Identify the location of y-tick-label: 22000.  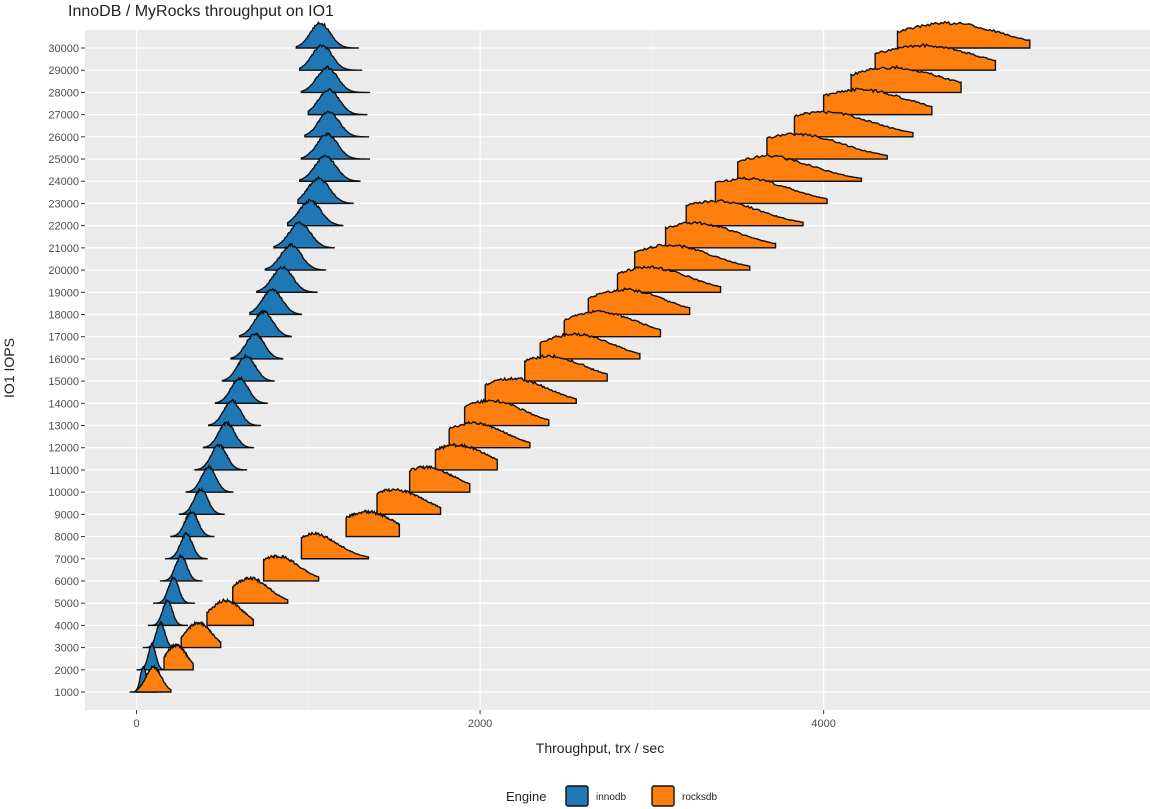
(63, 227).